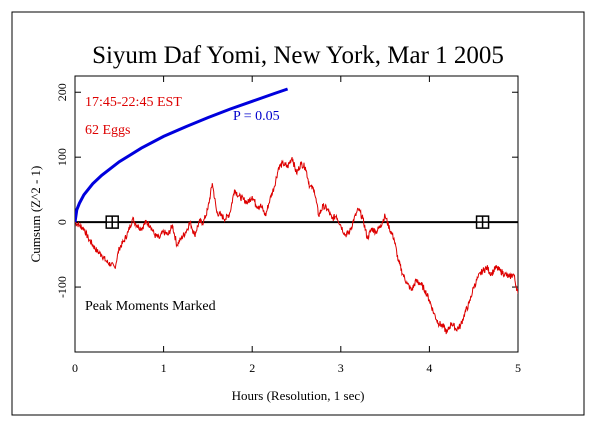  I want to click on x-tick-label: 0, so click(75, 368).